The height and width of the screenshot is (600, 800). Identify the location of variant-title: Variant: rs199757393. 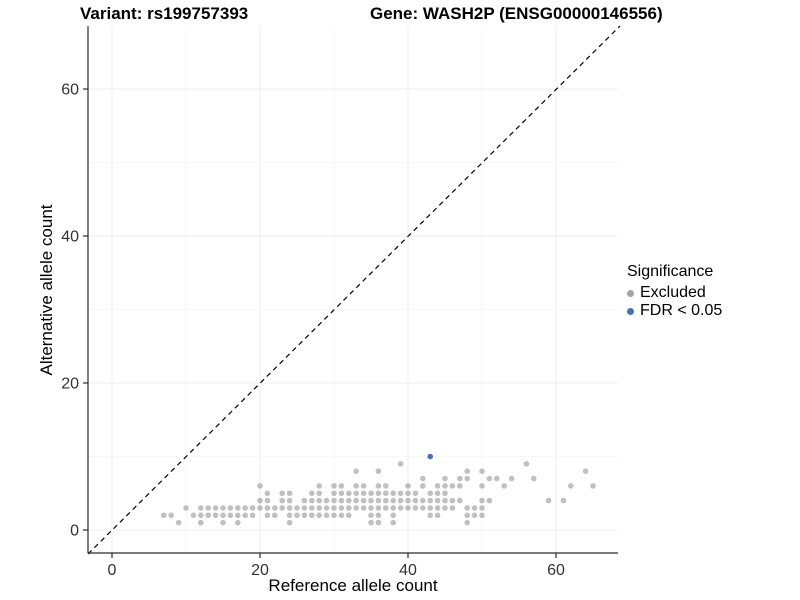
(164, 13).